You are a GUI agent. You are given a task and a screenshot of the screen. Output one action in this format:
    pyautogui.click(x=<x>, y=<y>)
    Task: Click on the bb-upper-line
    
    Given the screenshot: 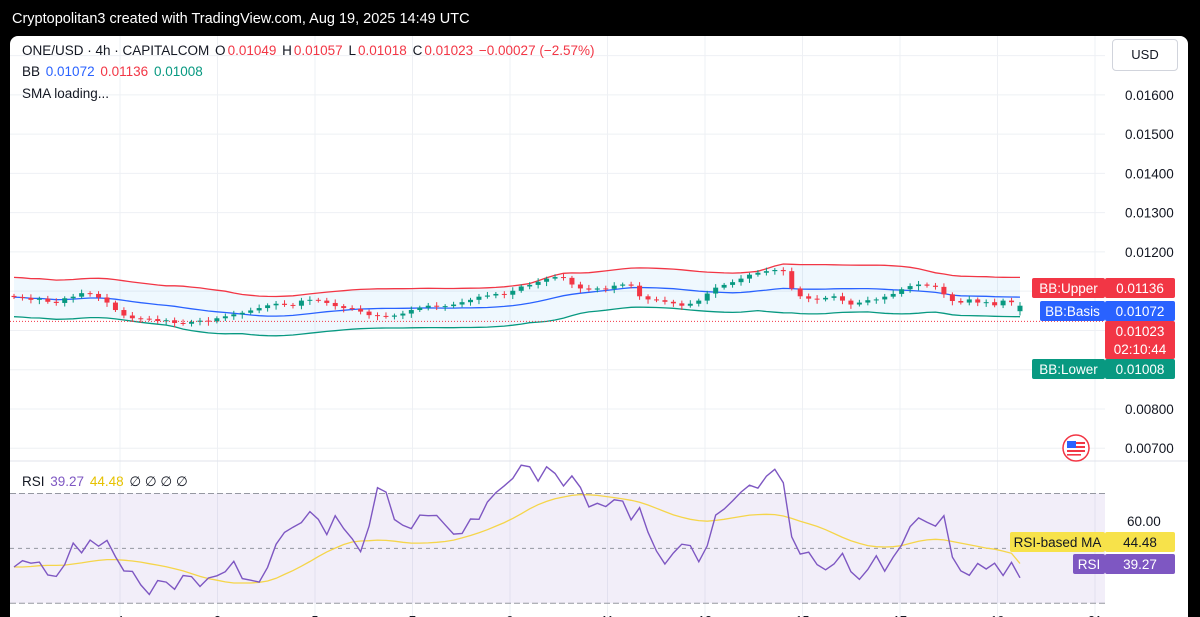 What is the action you would take?
    pyautogui.click(x=516, y=280)
    